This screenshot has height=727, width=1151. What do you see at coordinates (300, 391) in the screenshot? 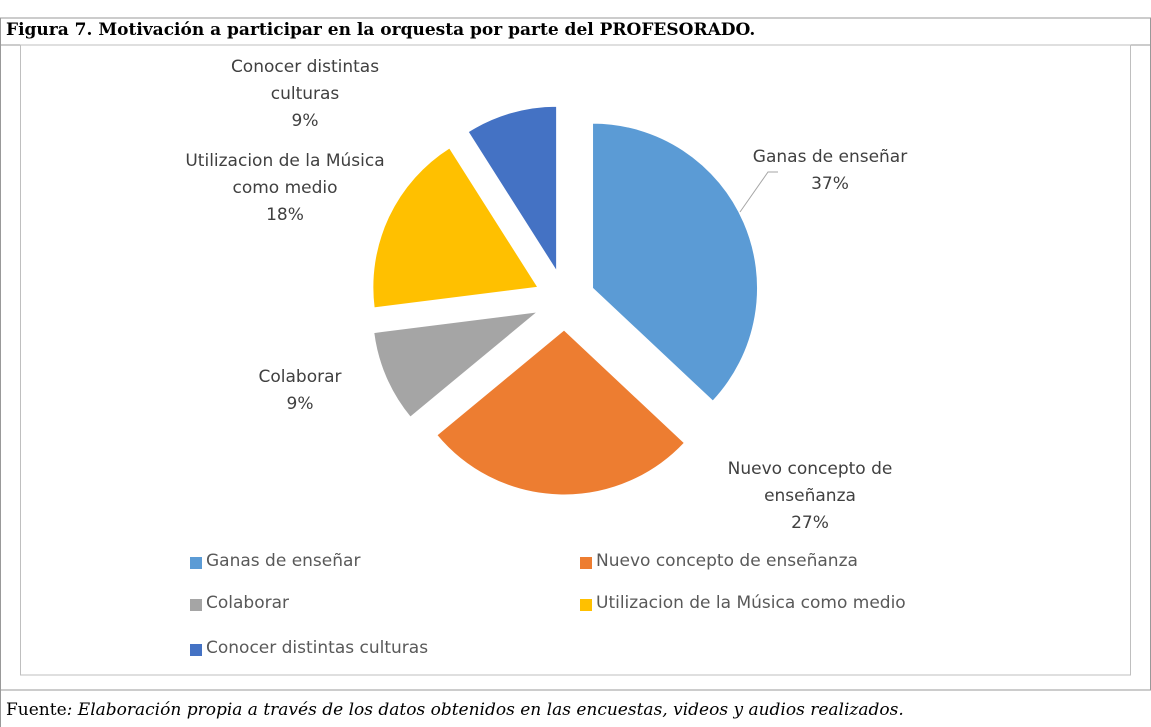
I see `data-label: Colaborar 9%` at bounding box center [300, 391].